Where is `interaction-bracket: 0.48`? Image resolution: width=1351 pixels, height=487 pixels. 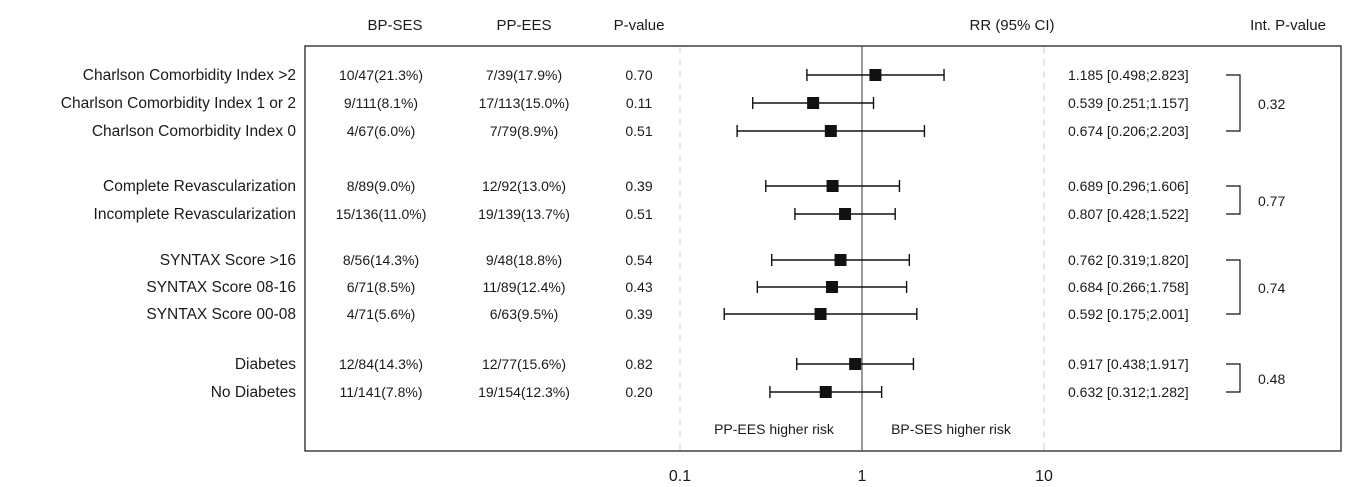
interaction-bracket: 0.48 is located at coordinates (1255, 378).